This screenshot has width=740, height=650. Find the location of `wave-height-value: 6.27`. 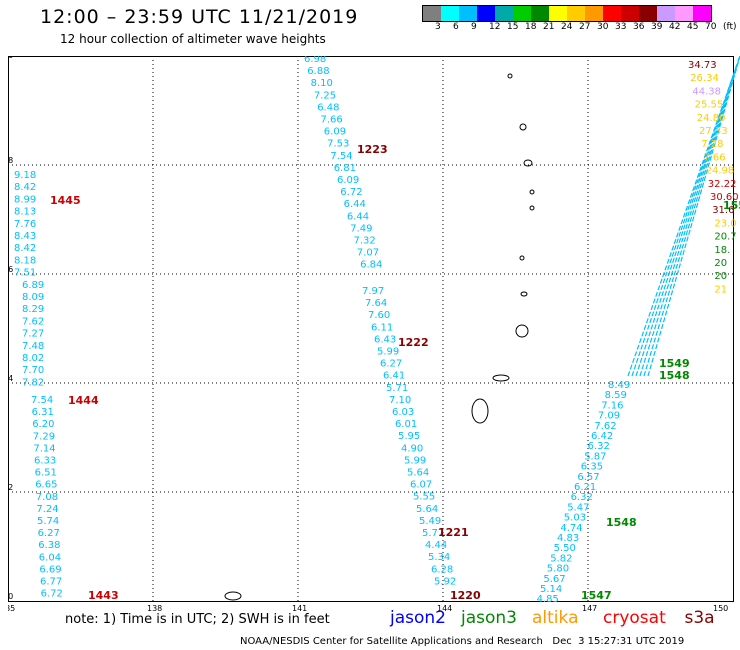

wave-height-value: 6.27 is located at coordinates (49, 533).